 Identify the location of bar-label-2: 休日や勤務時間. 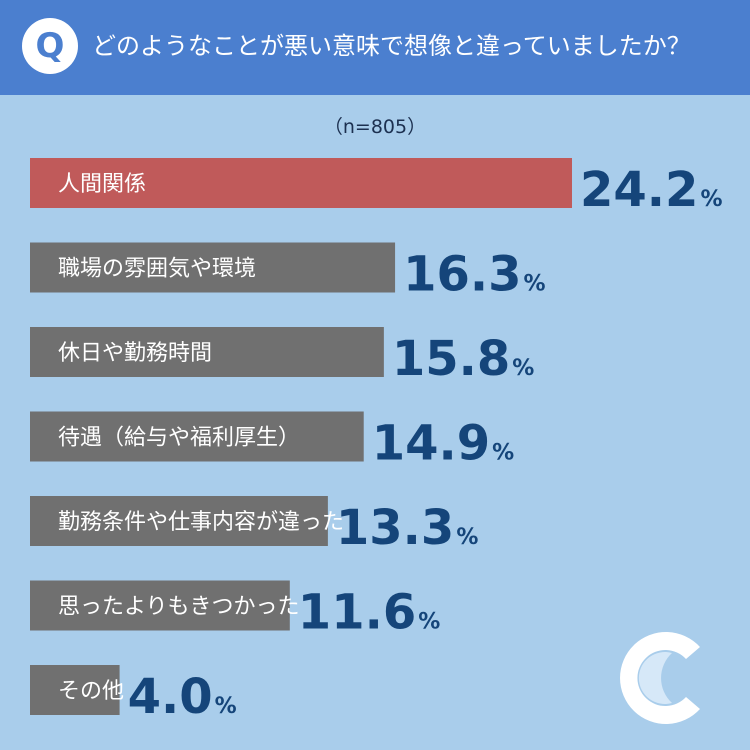
(135, 353).